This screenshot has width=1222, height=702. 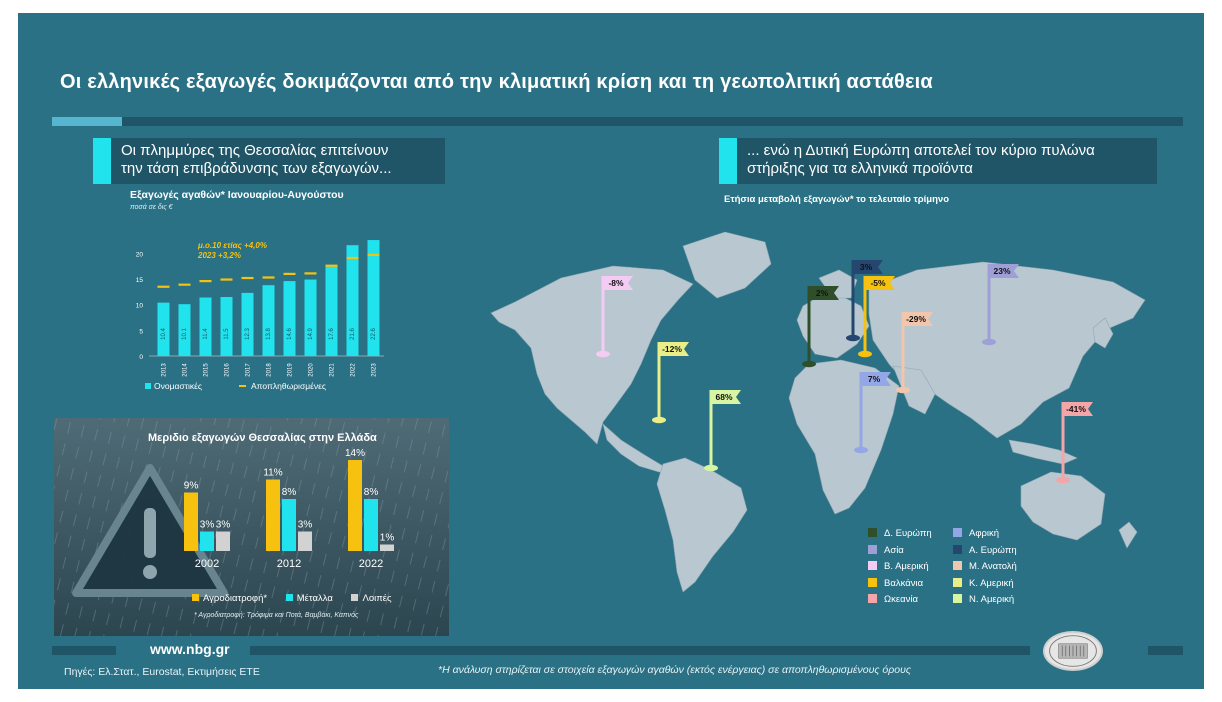 I want to click on map-legend-item: Κ. Αμερική, so click(x=983, y=583).